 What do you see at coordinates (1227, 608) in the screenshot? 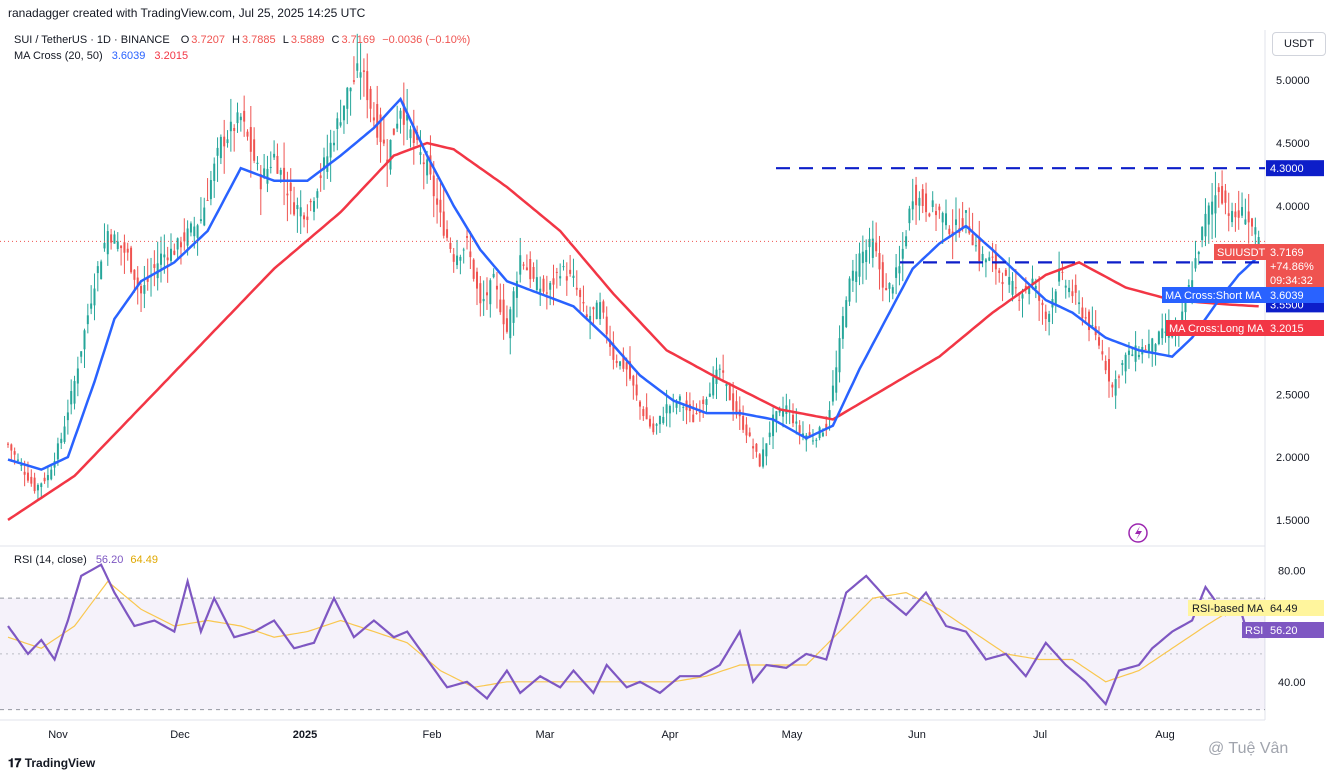
I see `rsi-ma-tag-bg` at bounding box center [1227, 608].